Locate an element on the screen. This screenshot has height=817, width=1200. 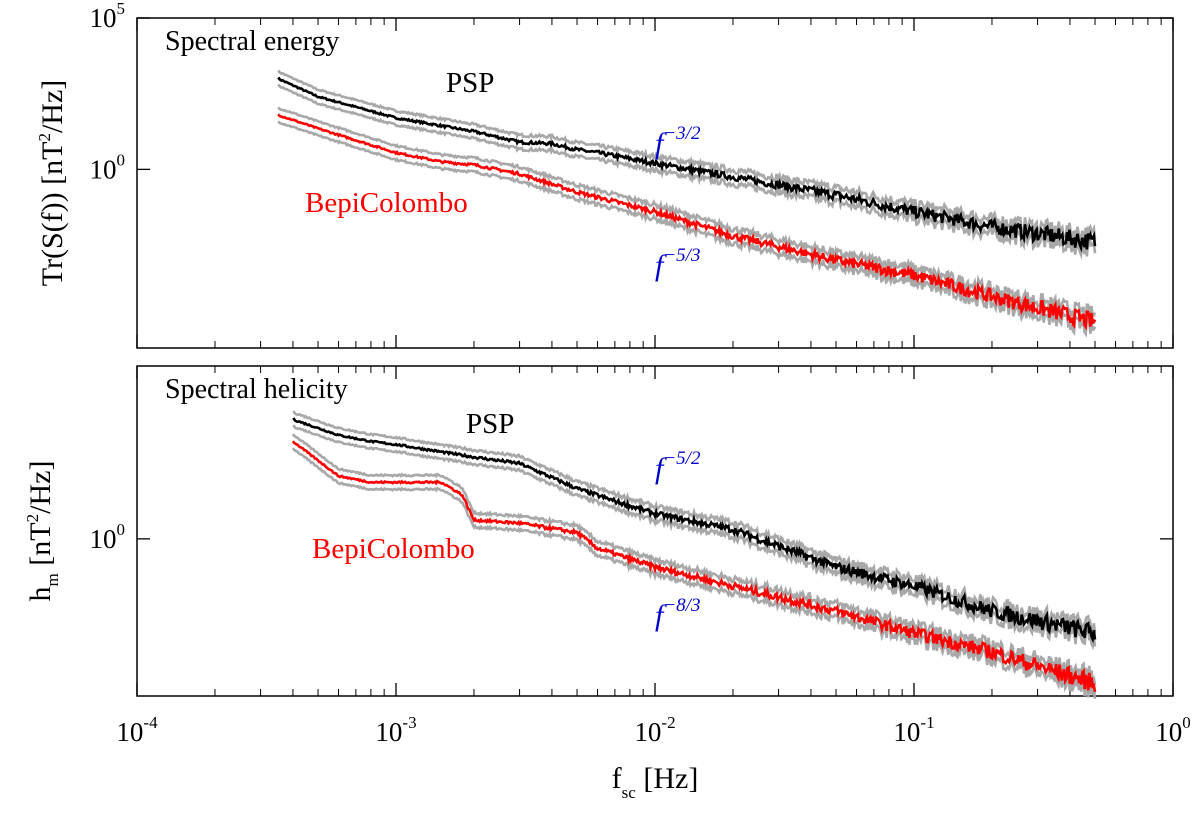
energy-psp-slope-annotation: f−3/2 is located at coordinates (678, 141).